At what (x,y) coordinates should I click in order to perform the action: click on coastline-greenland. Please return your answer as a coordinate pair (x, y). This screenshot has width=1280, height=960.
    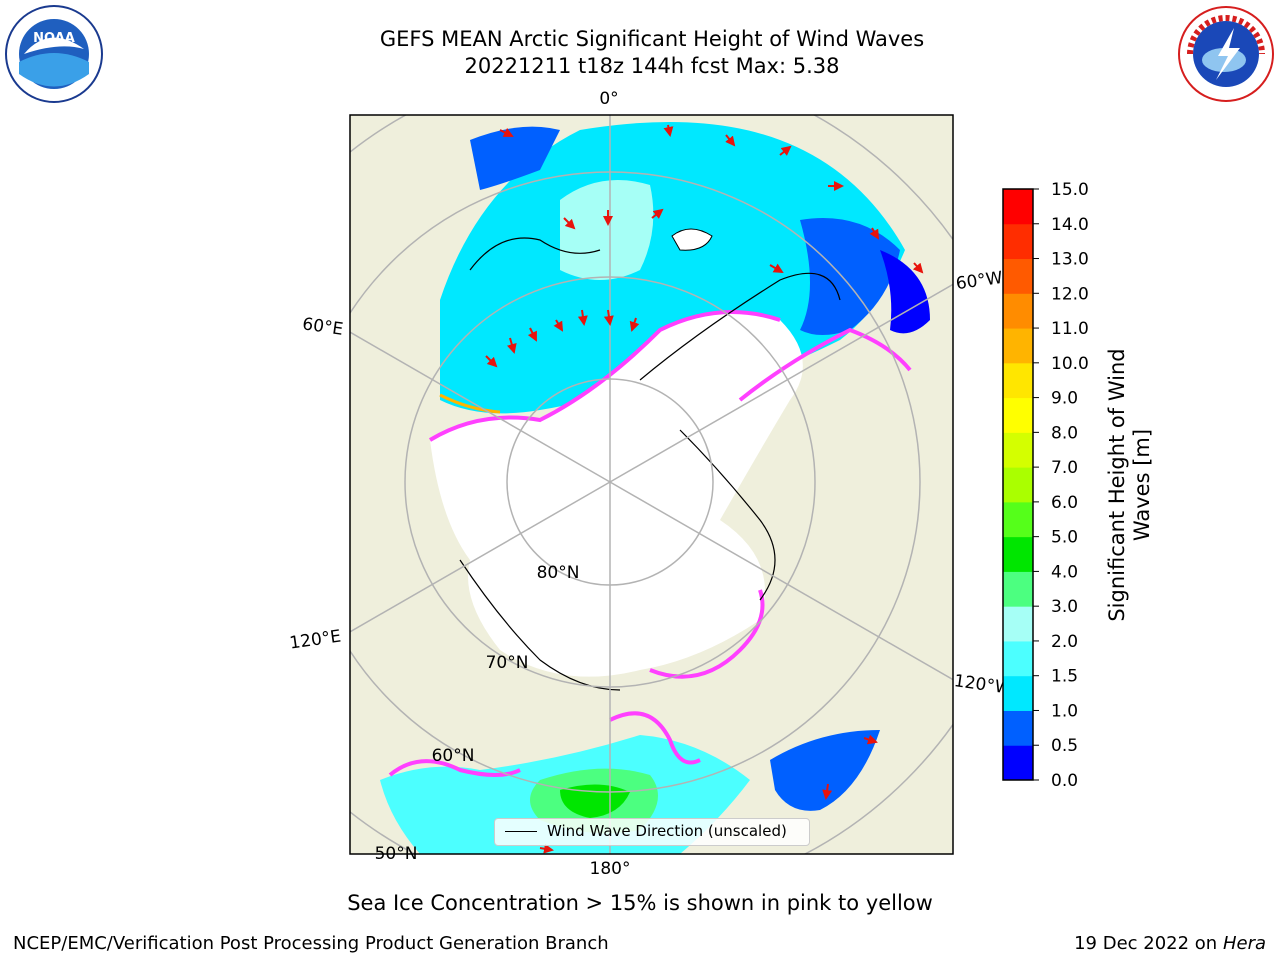
    Looking at the image, I should click on (740, 326).